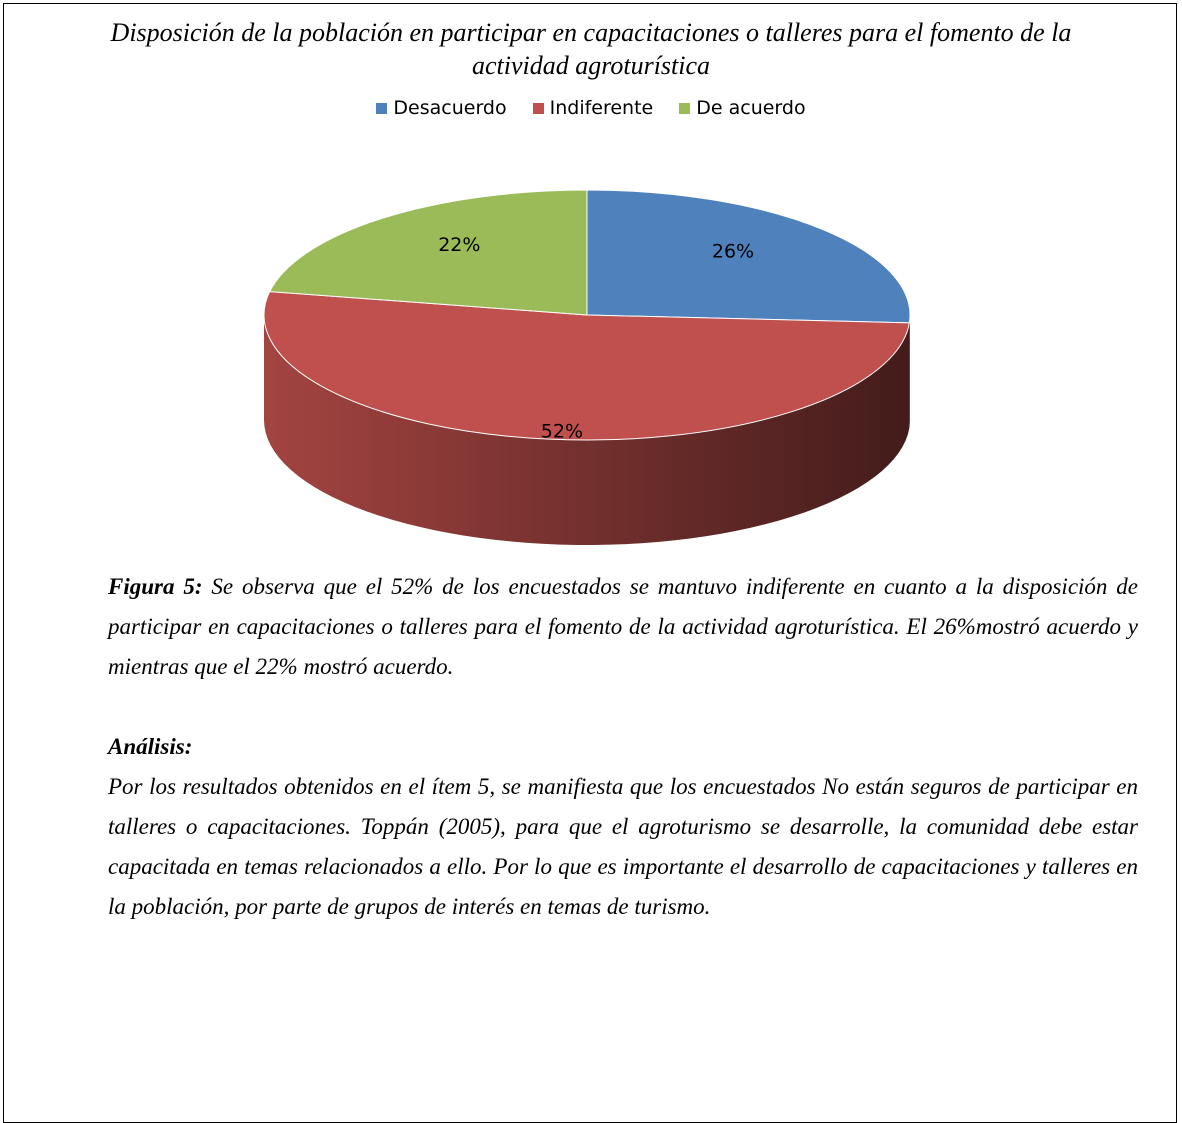 This screenshot has height=1123, width=1182. What do you see at coordinates (601, 108) in the screenshot?
I see `legend-label: Indiferente` at bounding box center [601, 108].